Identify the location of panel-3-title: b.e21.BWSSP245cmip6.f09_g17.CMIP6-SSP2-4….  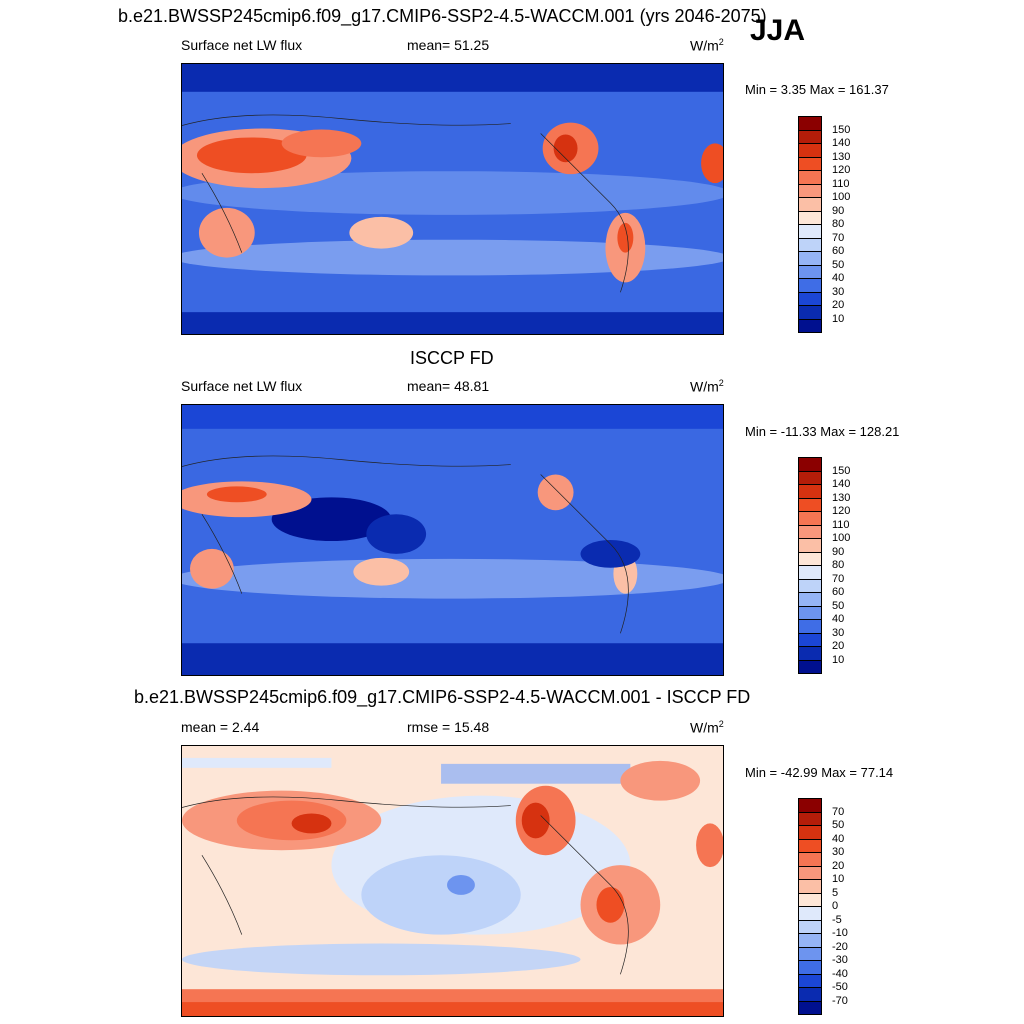
(442, 697).